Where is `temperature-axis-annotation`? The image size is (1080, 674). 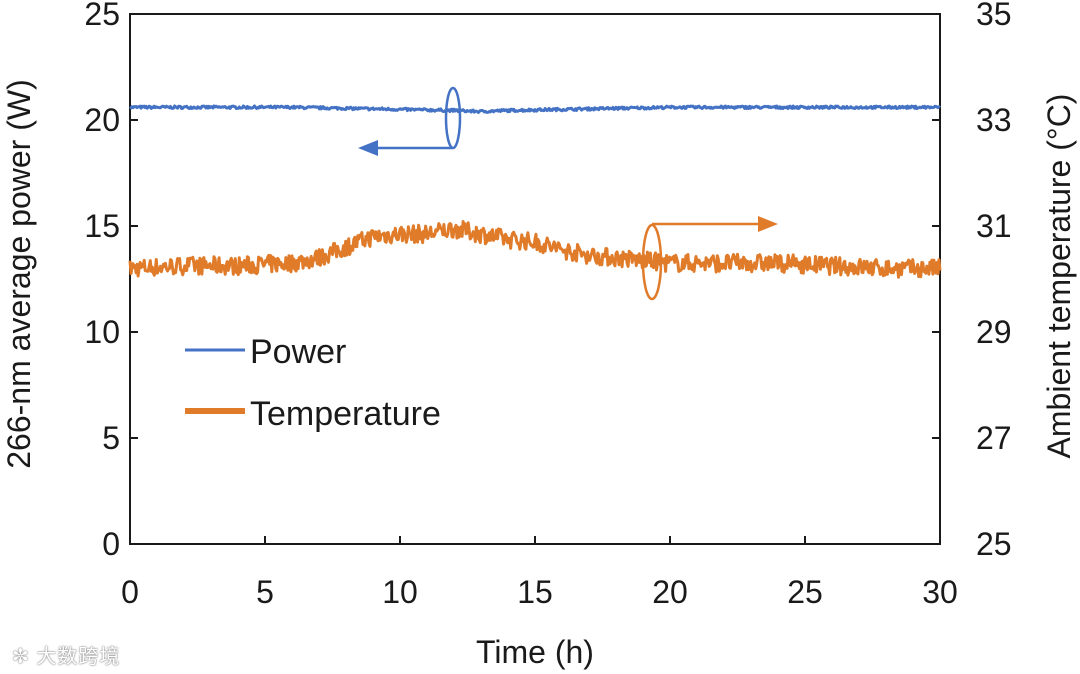 temperature-axis-annotation is located at coordinates (709, 258).